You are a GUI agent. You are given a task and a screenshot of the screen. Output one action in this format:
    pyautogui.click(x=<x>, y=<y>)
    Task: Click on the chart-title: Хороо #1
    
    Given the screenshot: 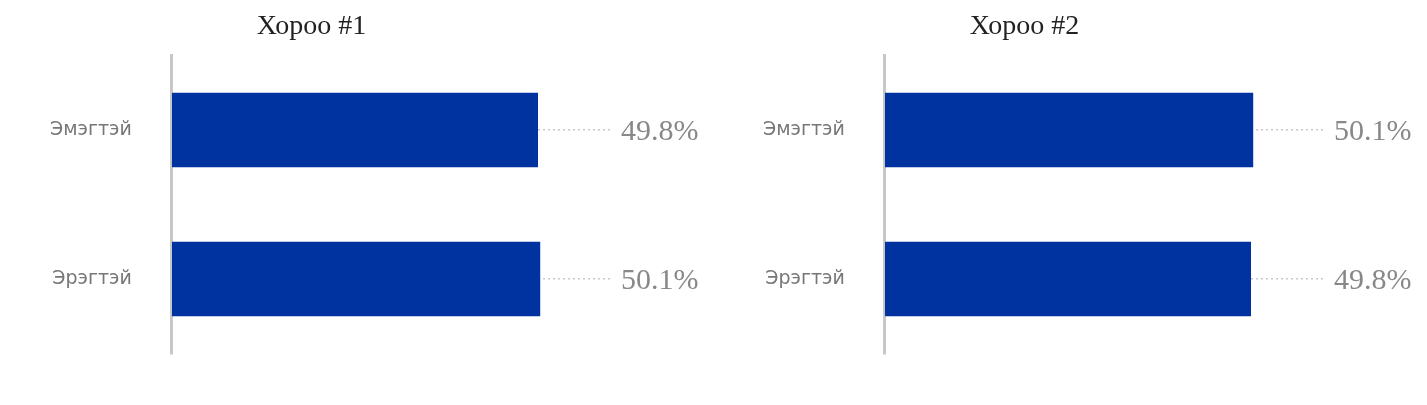 What is the action you would take?
    pyautogui.click(x=311, y=25)
    